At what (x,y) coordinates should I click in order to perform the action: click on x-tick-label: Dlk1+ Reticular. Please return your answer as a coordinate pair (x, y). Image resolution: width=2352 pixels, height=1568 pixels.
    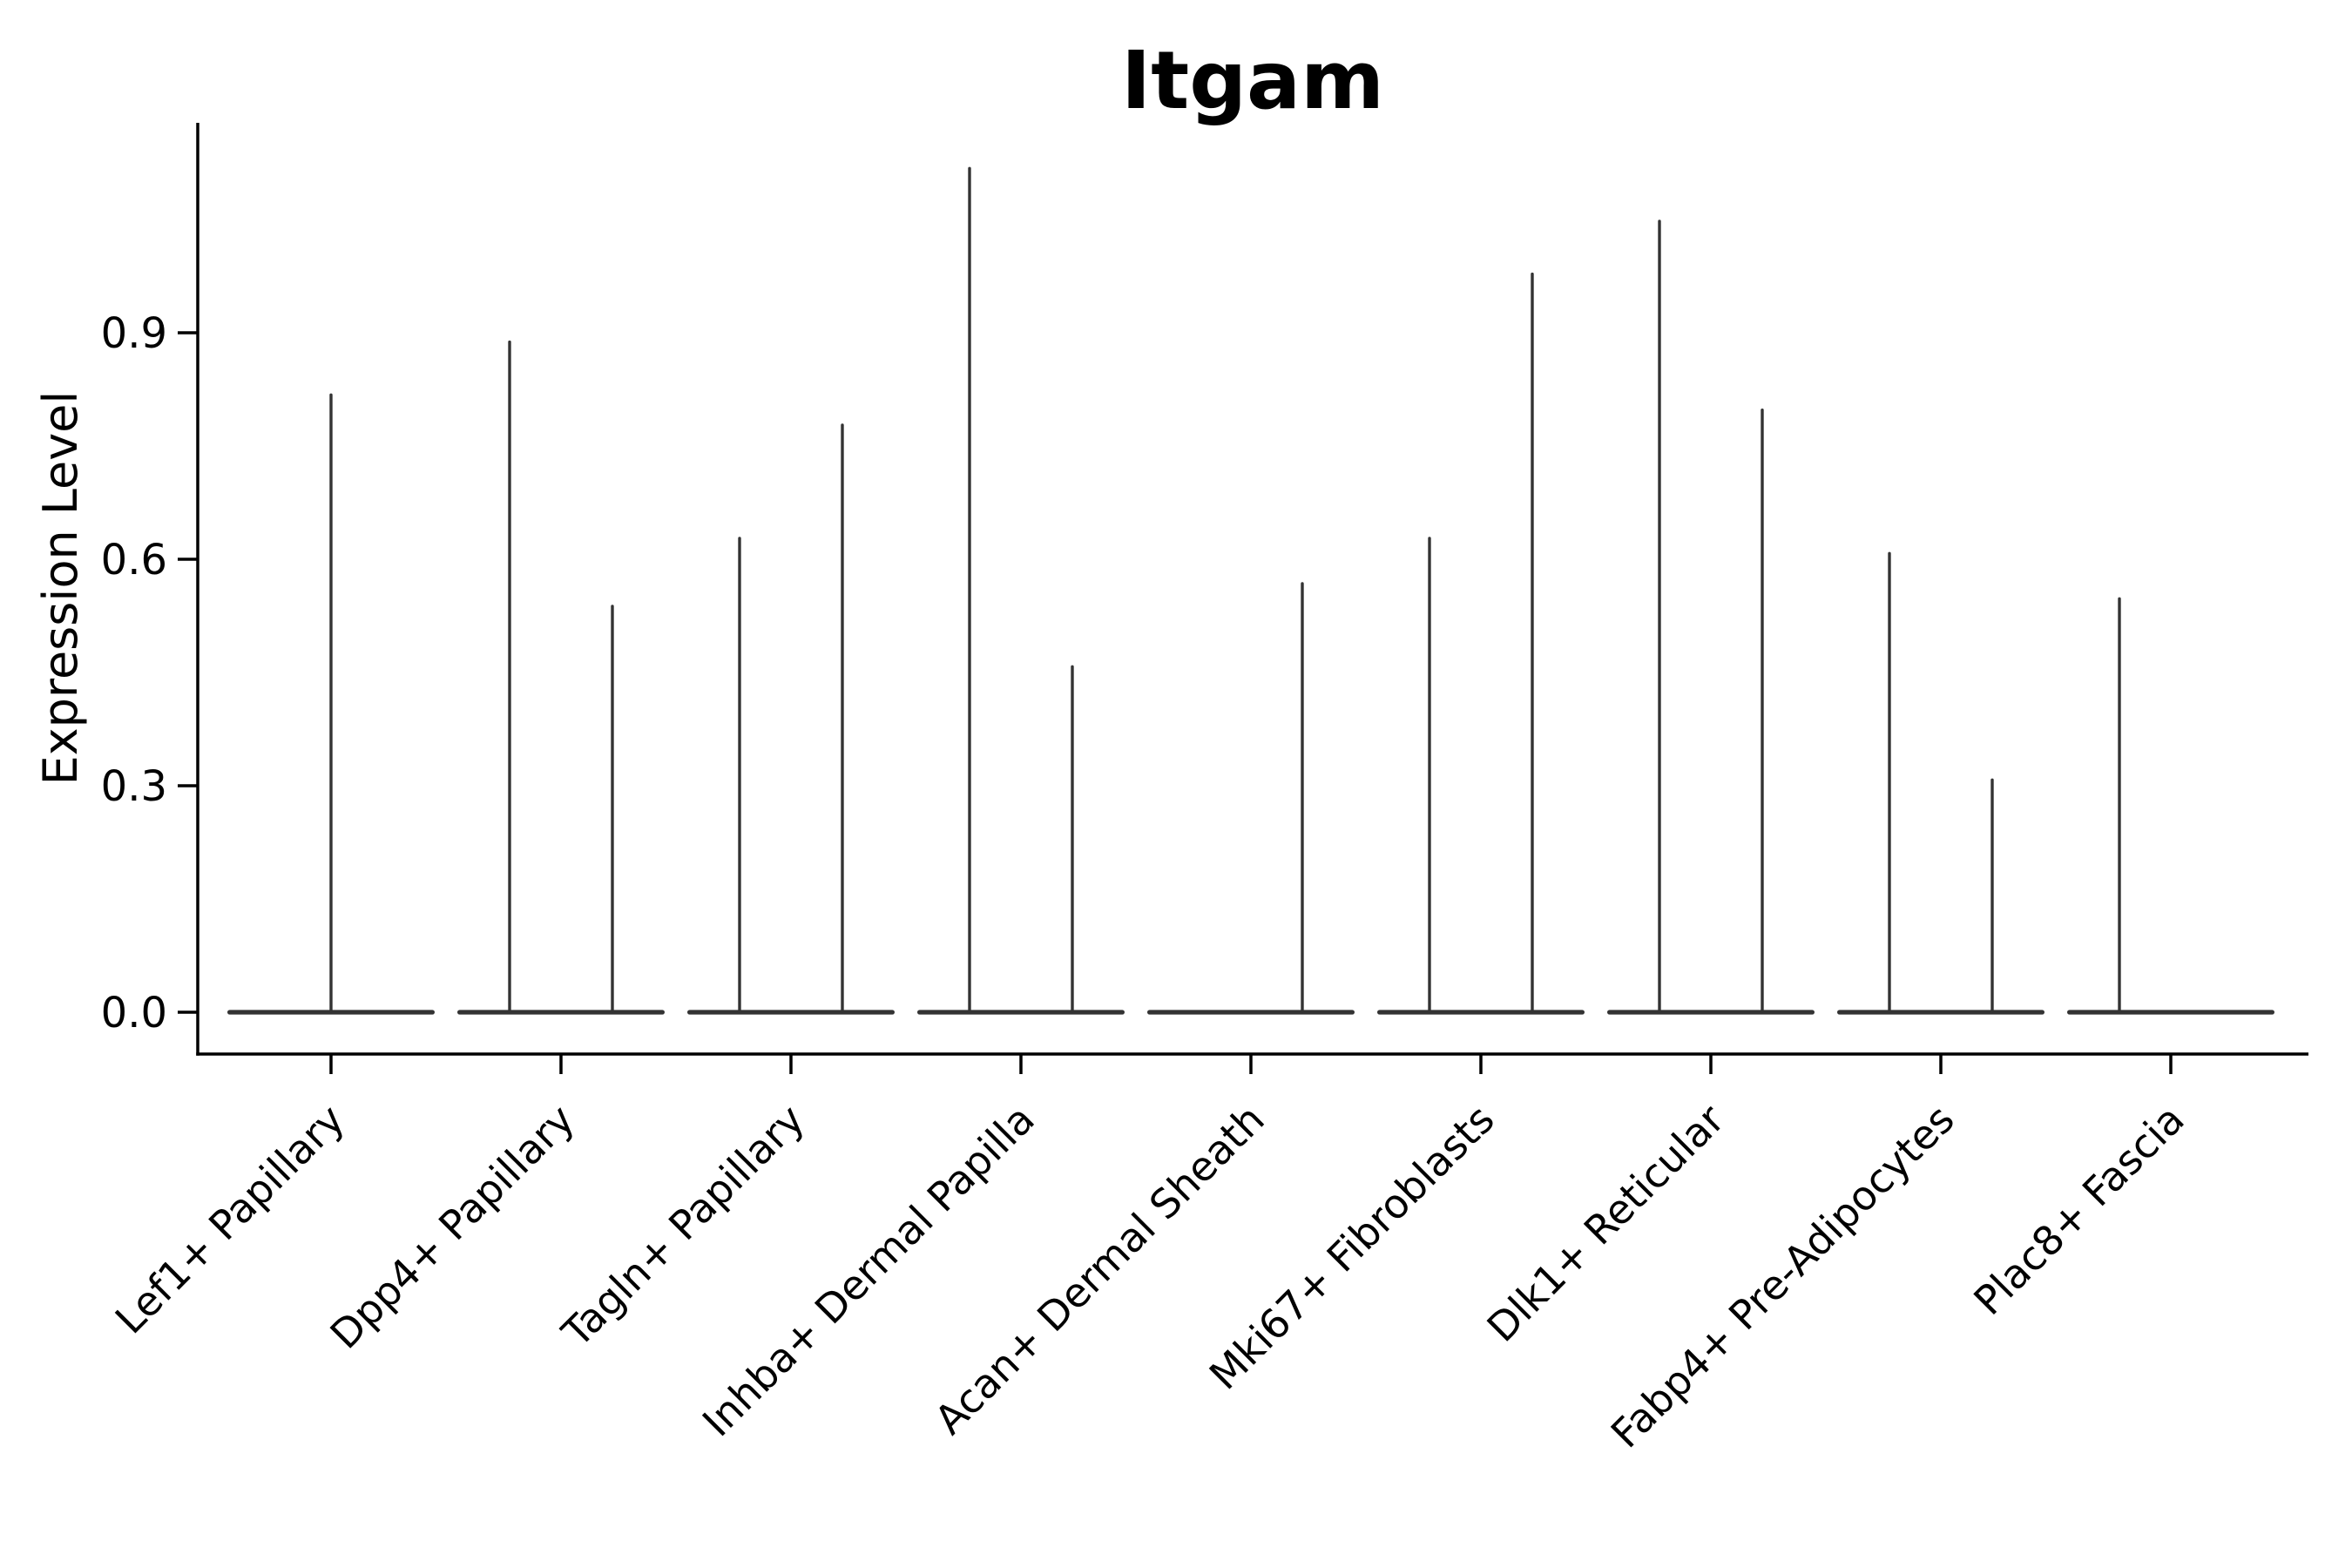
    Looking at the image, I should click on (1606, 1223).